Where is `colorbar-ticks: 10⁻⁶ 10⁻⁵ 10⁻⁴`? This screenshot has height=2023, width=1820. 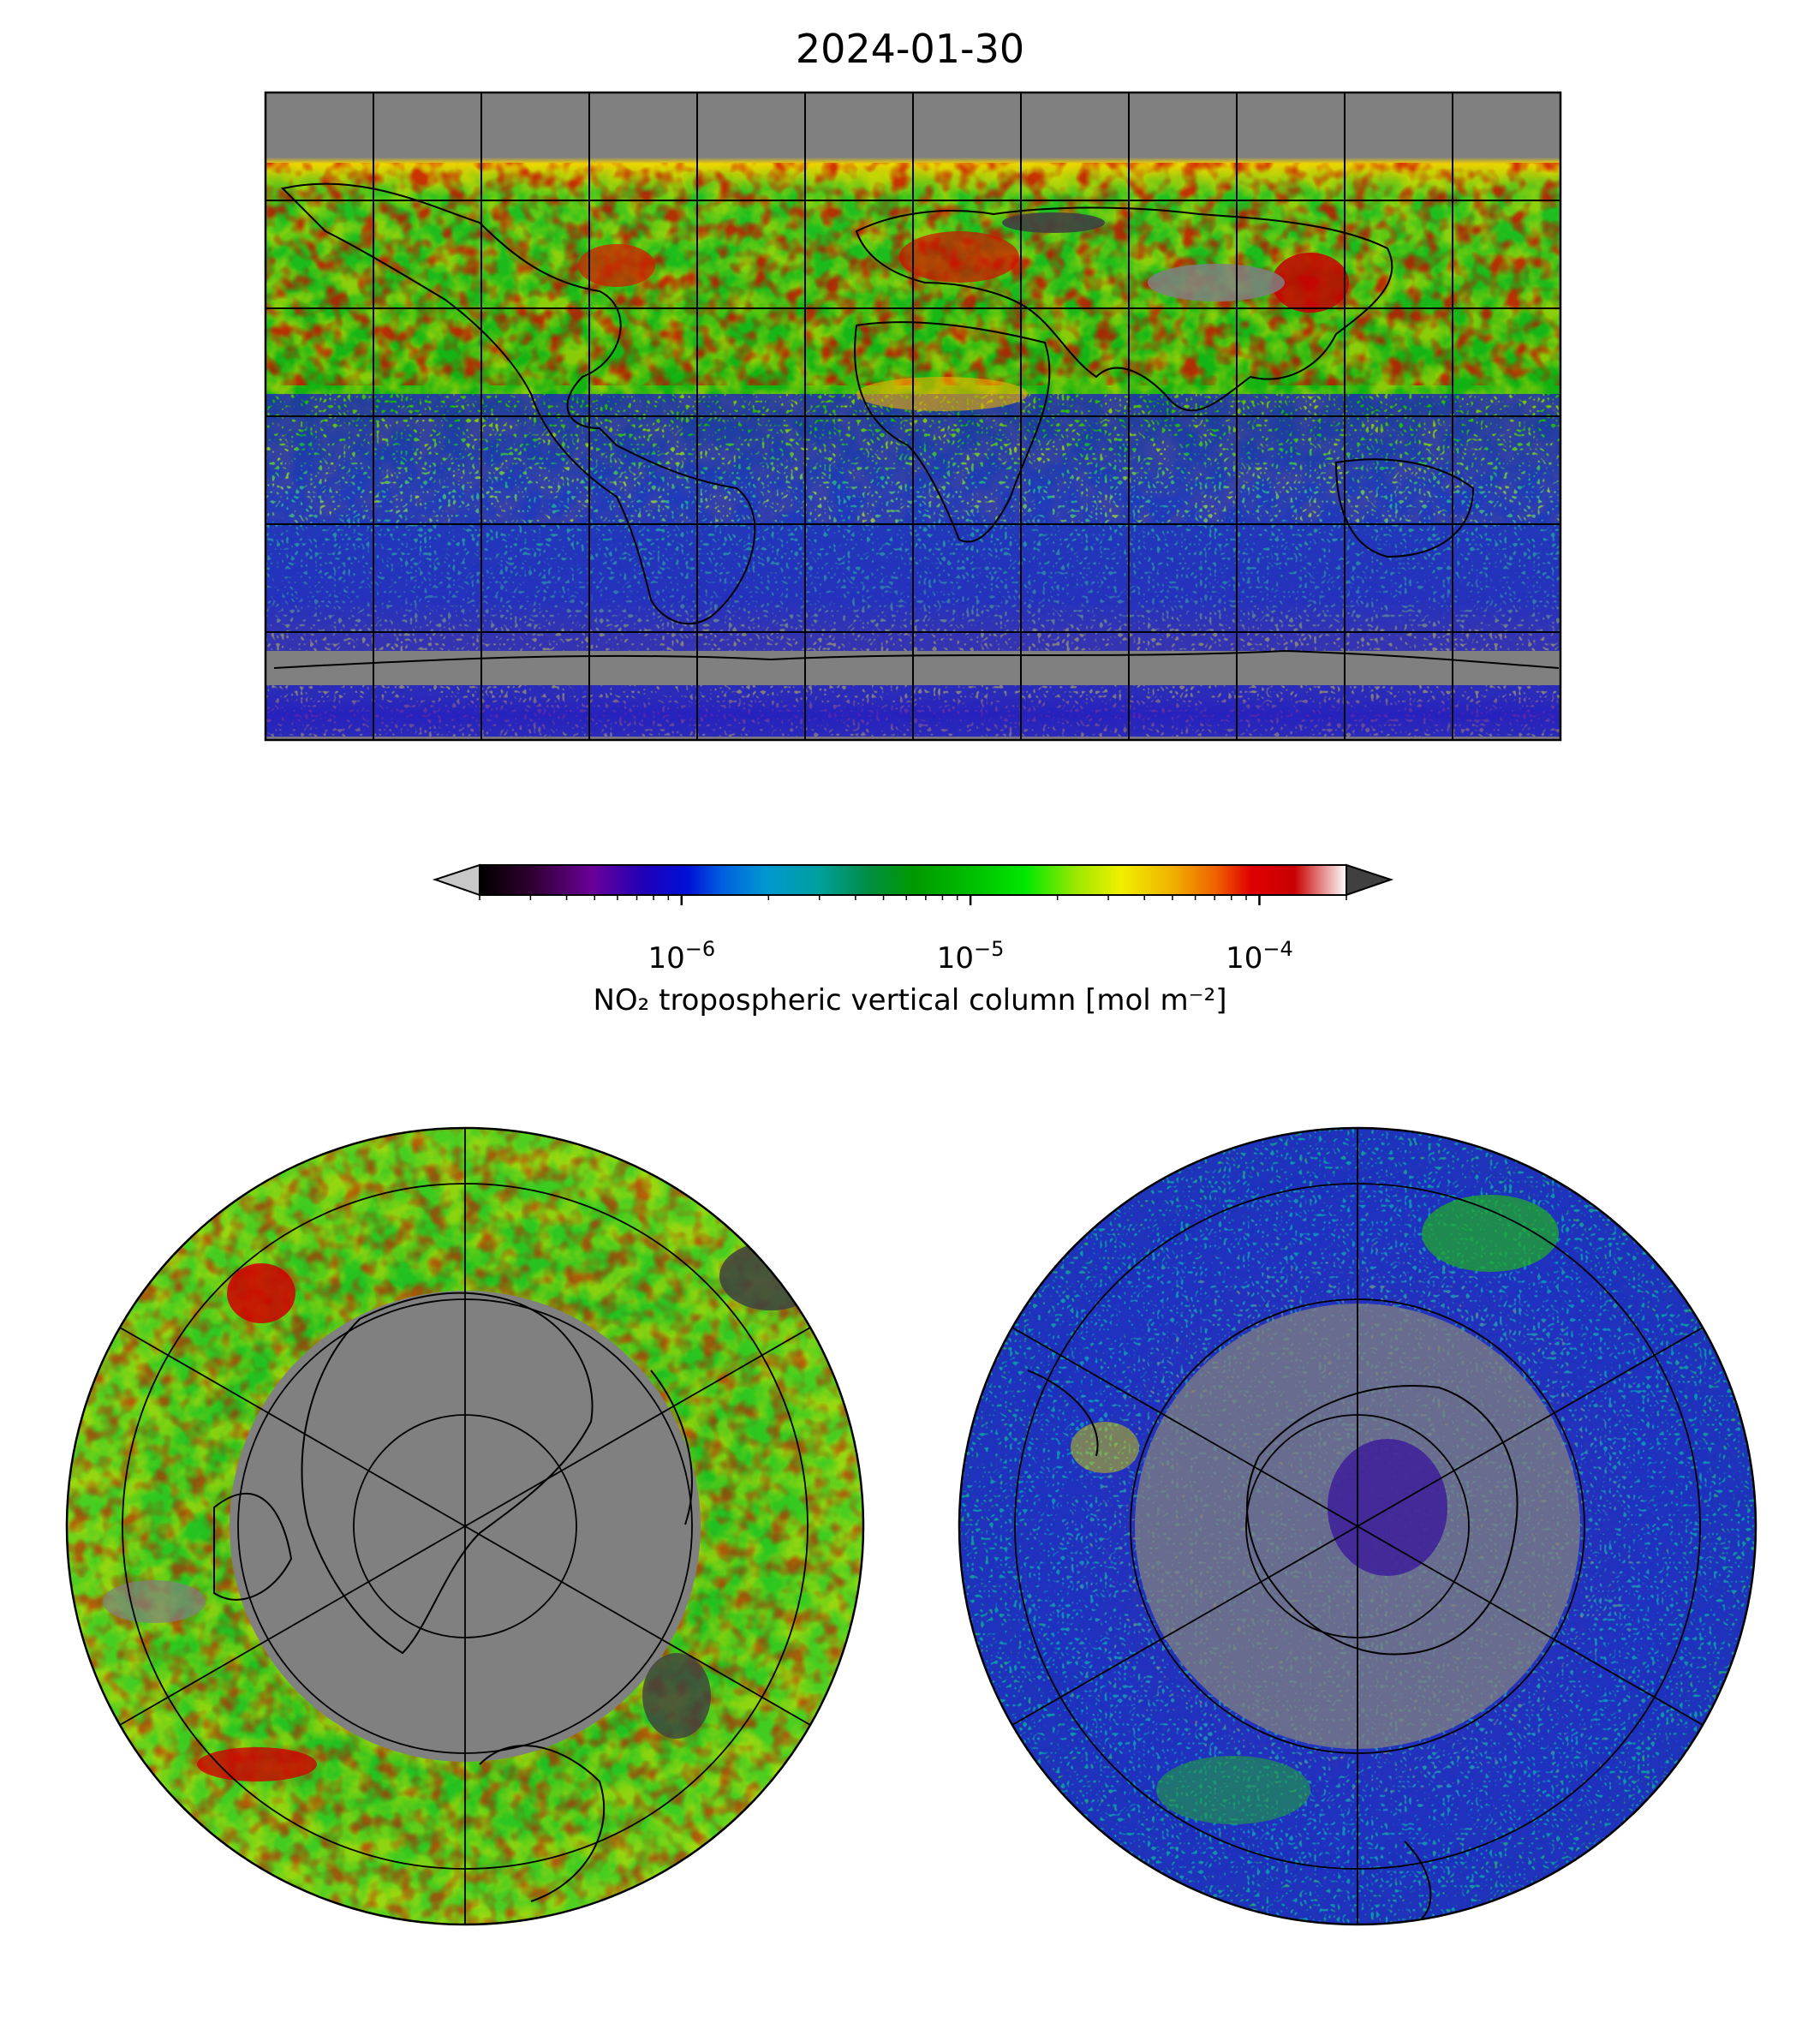 colorbar-ticks: 10⁻⁶ 10⁻⁵ 10⁻⁴ is located at coordinates (913, 936).